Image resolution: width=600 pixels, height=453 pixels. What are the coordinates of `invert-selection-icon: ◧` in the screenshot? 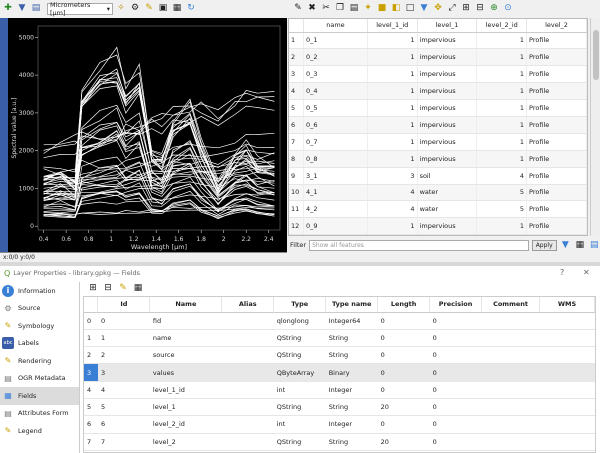 It's located at (396, 8).